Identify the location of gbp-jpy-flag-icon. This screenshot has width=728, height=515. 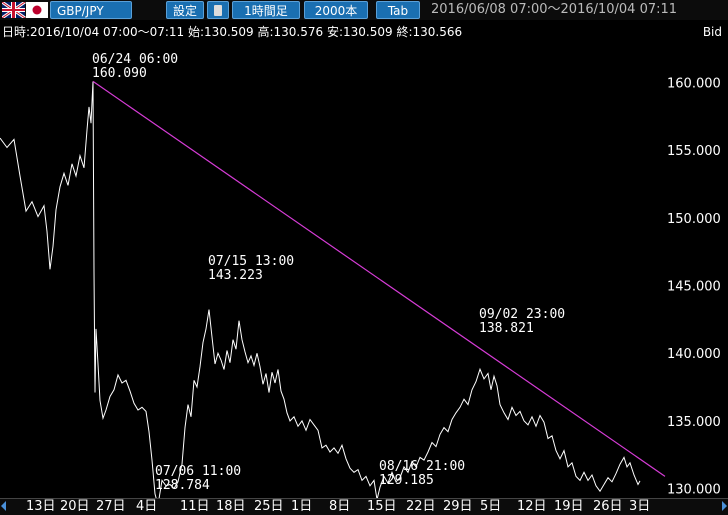
(24, 10).